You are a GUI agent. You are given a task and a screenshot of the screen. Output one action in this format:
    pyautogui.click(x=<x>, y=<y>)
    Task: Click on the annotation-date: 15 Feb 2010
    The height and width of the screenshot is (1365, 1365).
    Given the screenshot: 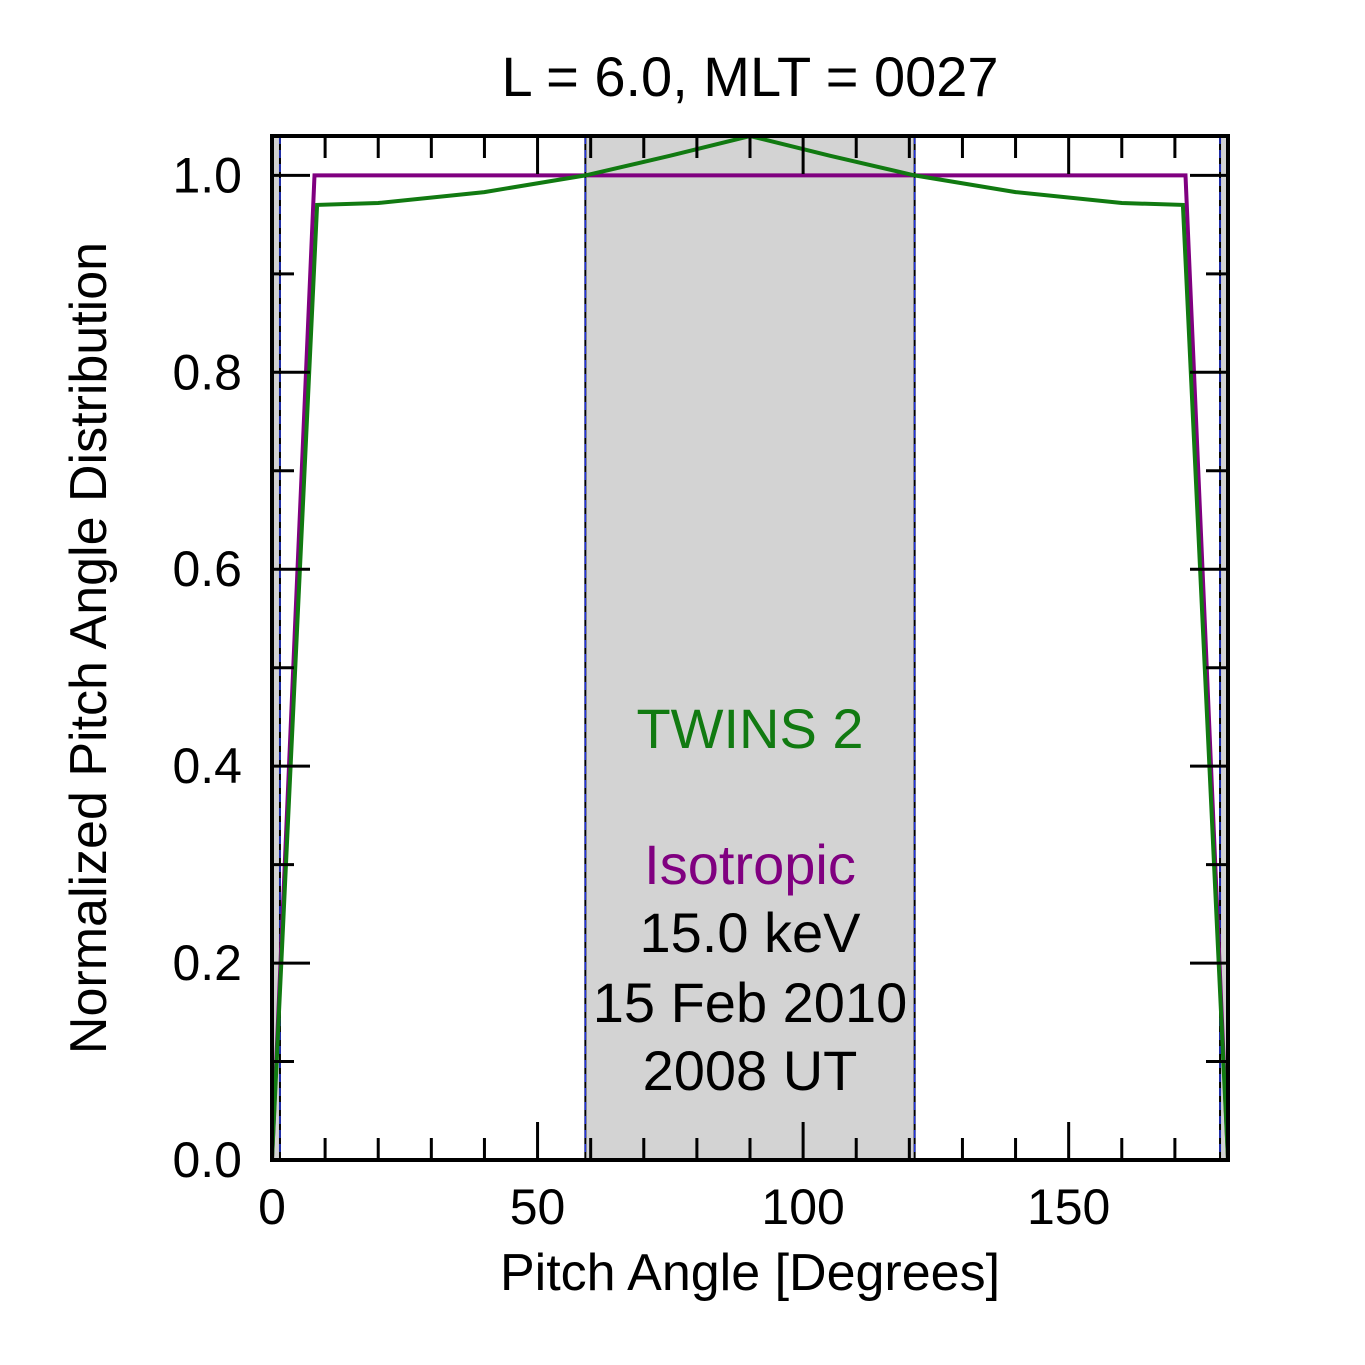 What is the action you would take?
    pyautogui.click(x=750, y=1002)
    